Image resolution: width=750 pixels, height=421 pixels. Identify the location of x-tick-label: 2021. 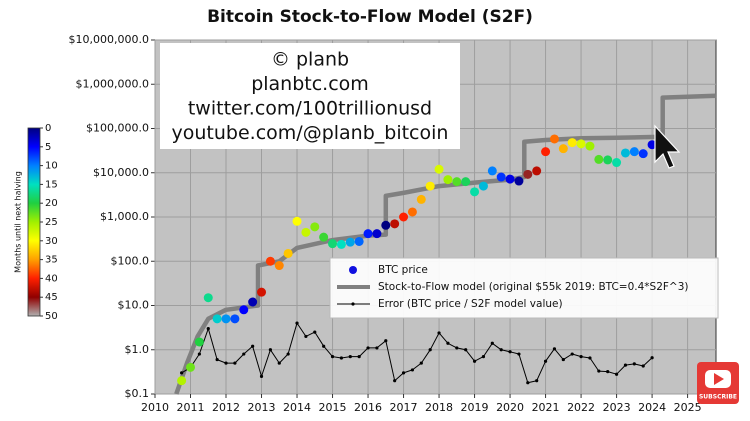
(546, 407).